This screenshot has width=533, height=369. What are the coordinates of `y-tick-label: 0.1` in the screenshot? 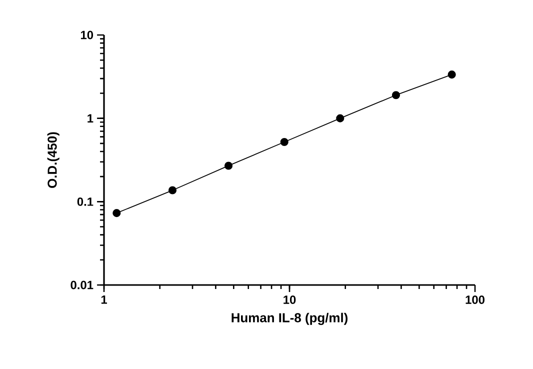 It's located at (85, 201).